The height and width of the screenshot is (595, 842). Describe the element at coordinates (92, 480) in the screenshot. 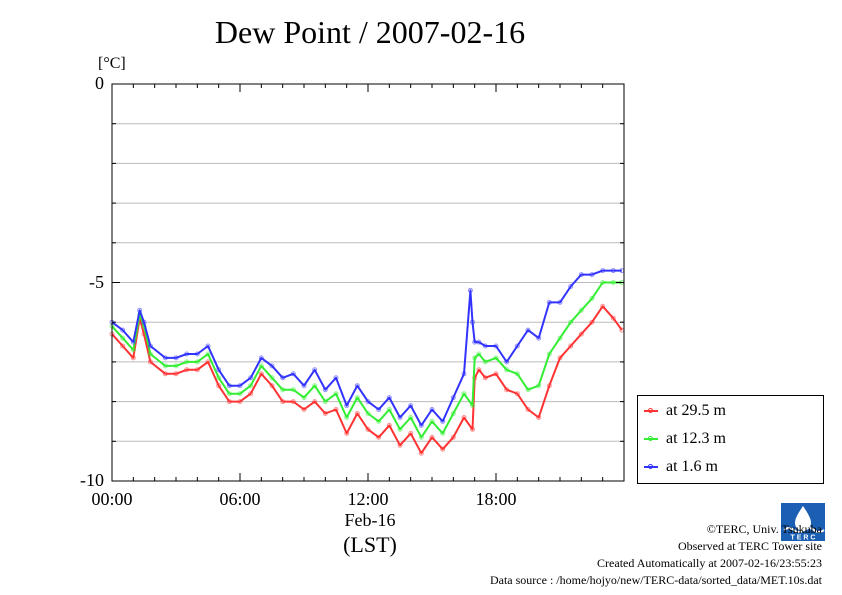

I see `y-tick-label: -10` at that location.